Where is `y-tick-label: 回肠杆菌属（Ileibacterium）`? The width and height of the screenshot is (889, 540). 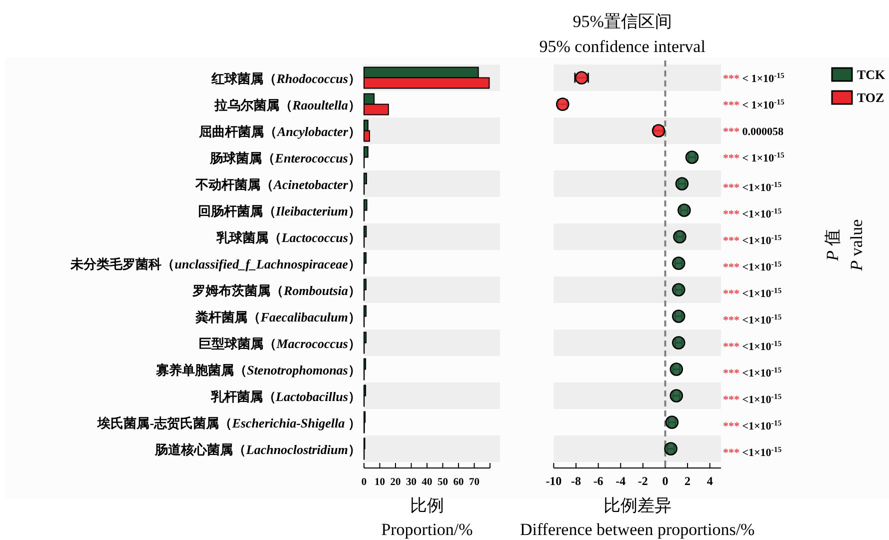
y-tick-label: 回肠杆菌属（Ileibacterium） is located at coordinates (279, 210).